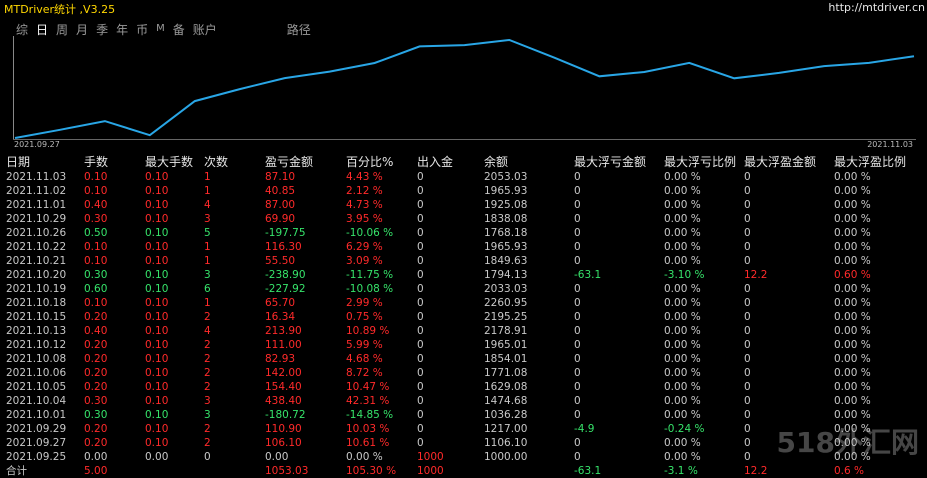 The width and height of the screenshot is (927, 478). I want to click on column-header: 出入金, so click(435, 162).